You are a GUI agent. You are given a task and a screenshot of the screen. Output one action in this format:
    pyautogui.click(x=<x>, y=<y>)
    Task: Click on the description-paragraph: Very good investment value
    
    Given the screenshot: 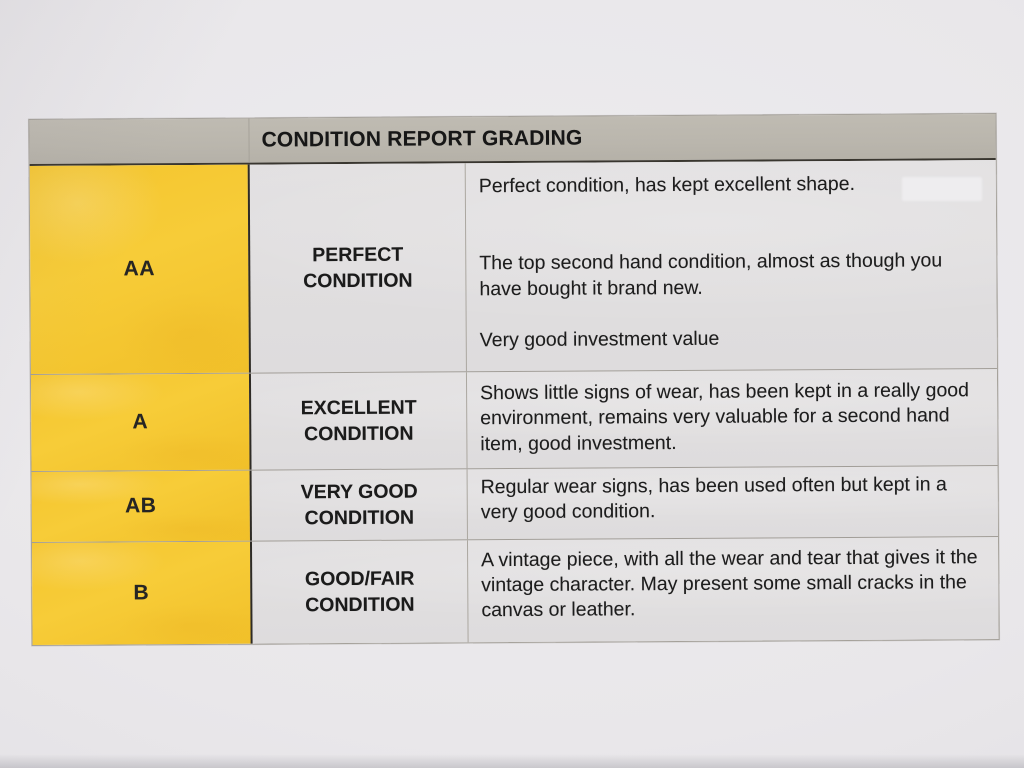 What is the action you would take?
    pyautogui.click(x=599, y=339)
    